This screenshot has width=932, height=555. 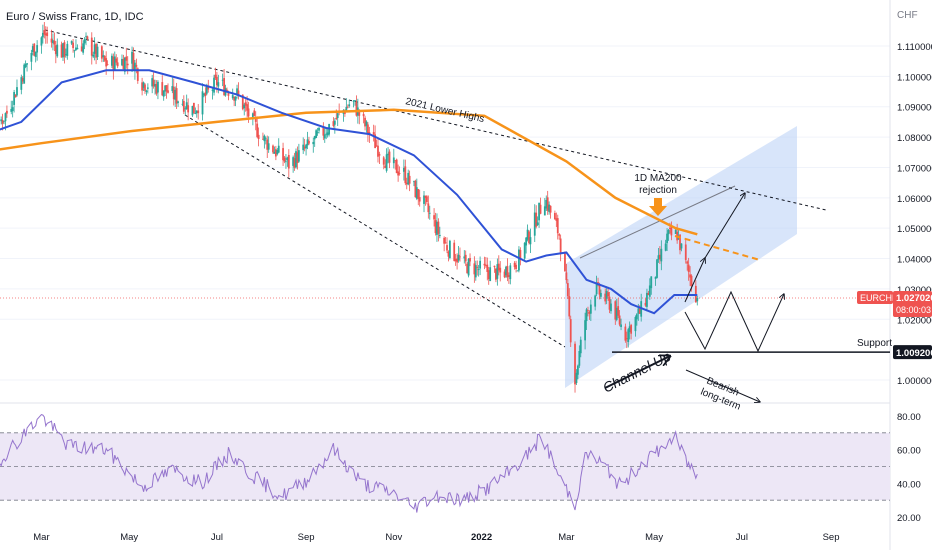 What do you see at coordinates (874, 343) in the screenshot?
I see `support-label: Support` at bounding box center [874, 343].